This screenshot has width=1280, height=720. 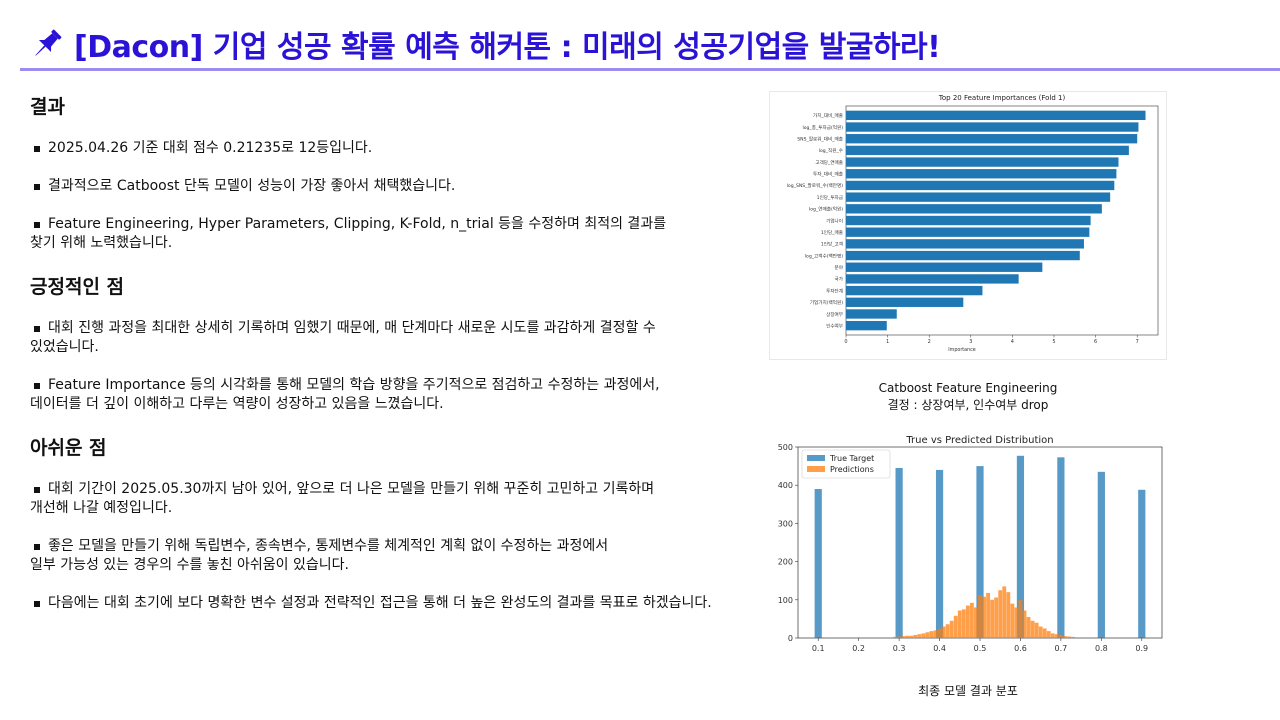 What do you see at coordinates (824, 255) in the screenshot?
I see `tick-label: log_고객수(백만명)` at bounding box center [824, 255].